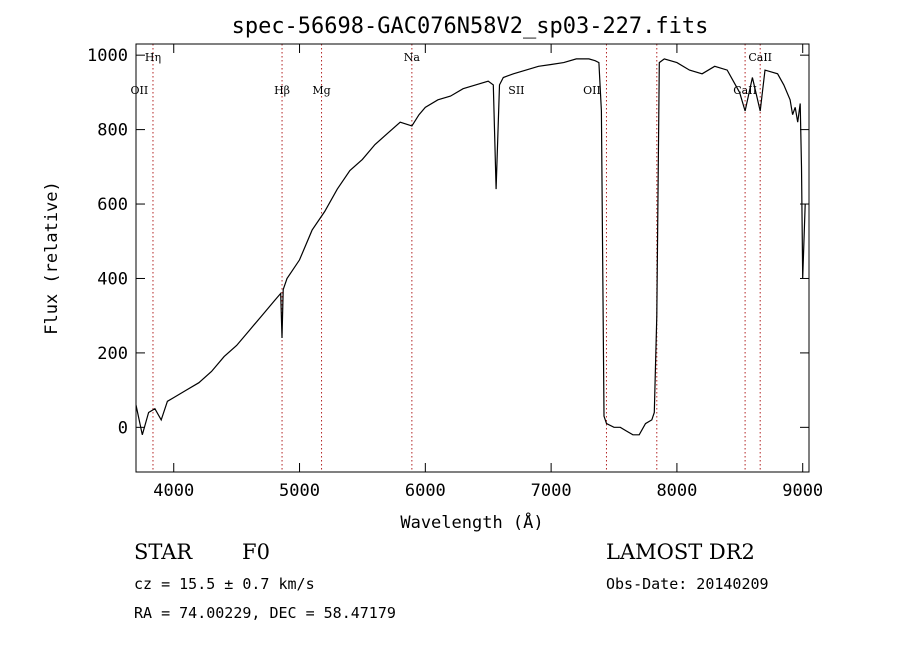 Image resolution: width=900 pixels, height=649 pixels. Describe the element at coordinates (760, 57) in the screenshot. I see `line-label-7: CaII` at that location.